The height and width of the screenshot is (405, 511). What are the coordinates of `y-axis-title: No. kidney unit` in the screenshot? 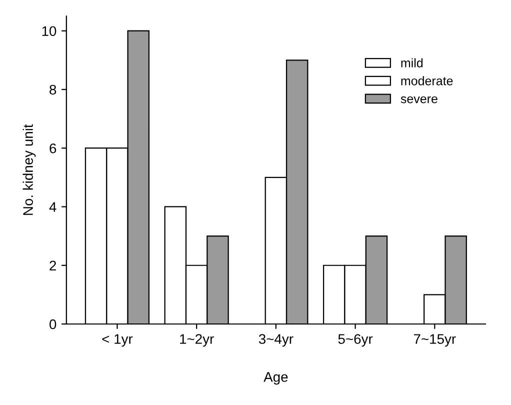 It's located at (29, 169).